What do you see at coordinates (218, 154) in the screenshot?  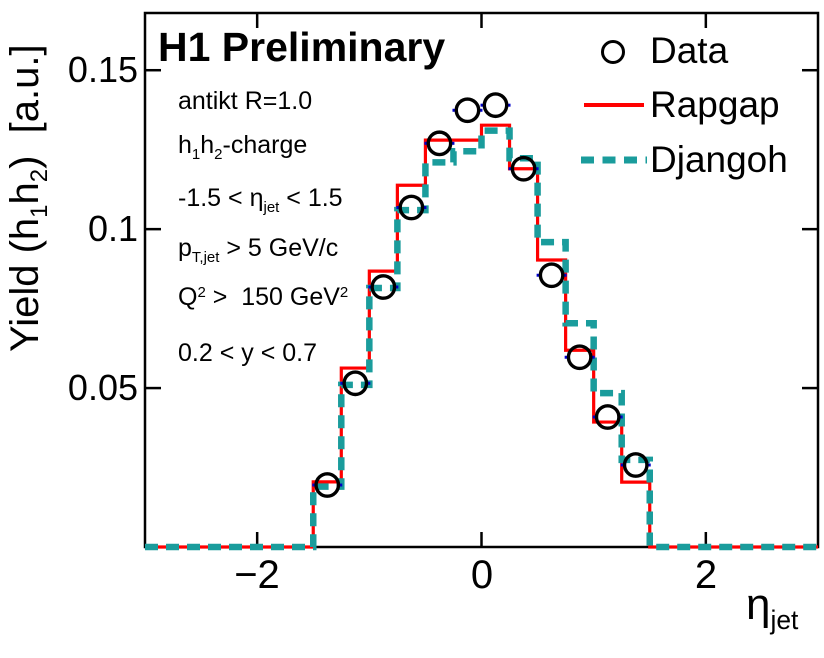 I see `annotation-charge-sub2: 2` at bounding box center [218, 154].